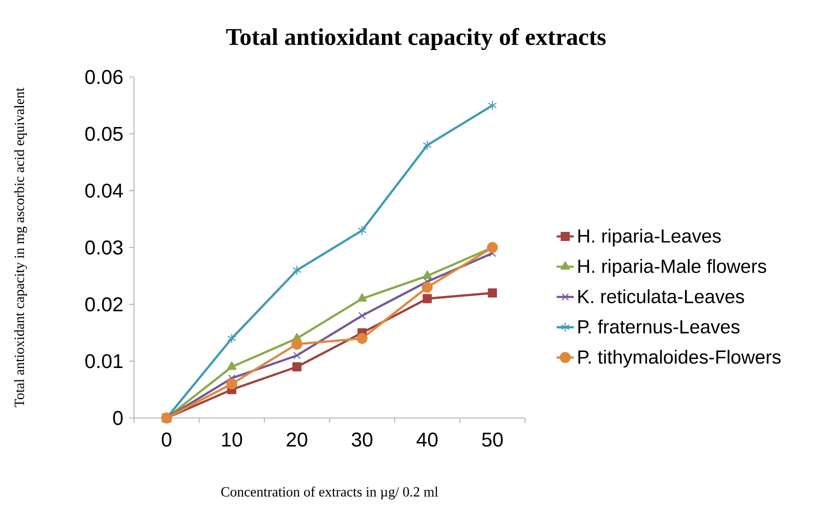 This screenshot has width=836, height=531. What do you see at coordinates (103, 361) in the screenshot?
I see `y-tick-label: 0.01` at bounding box center [103, 361].